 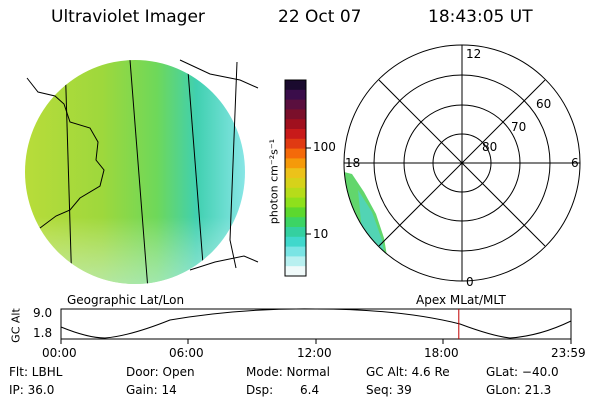 What do you see at coordinates (544, 104) in the screenshot?
I see `lat-label-60: 60` at bounding box center [544, 104].